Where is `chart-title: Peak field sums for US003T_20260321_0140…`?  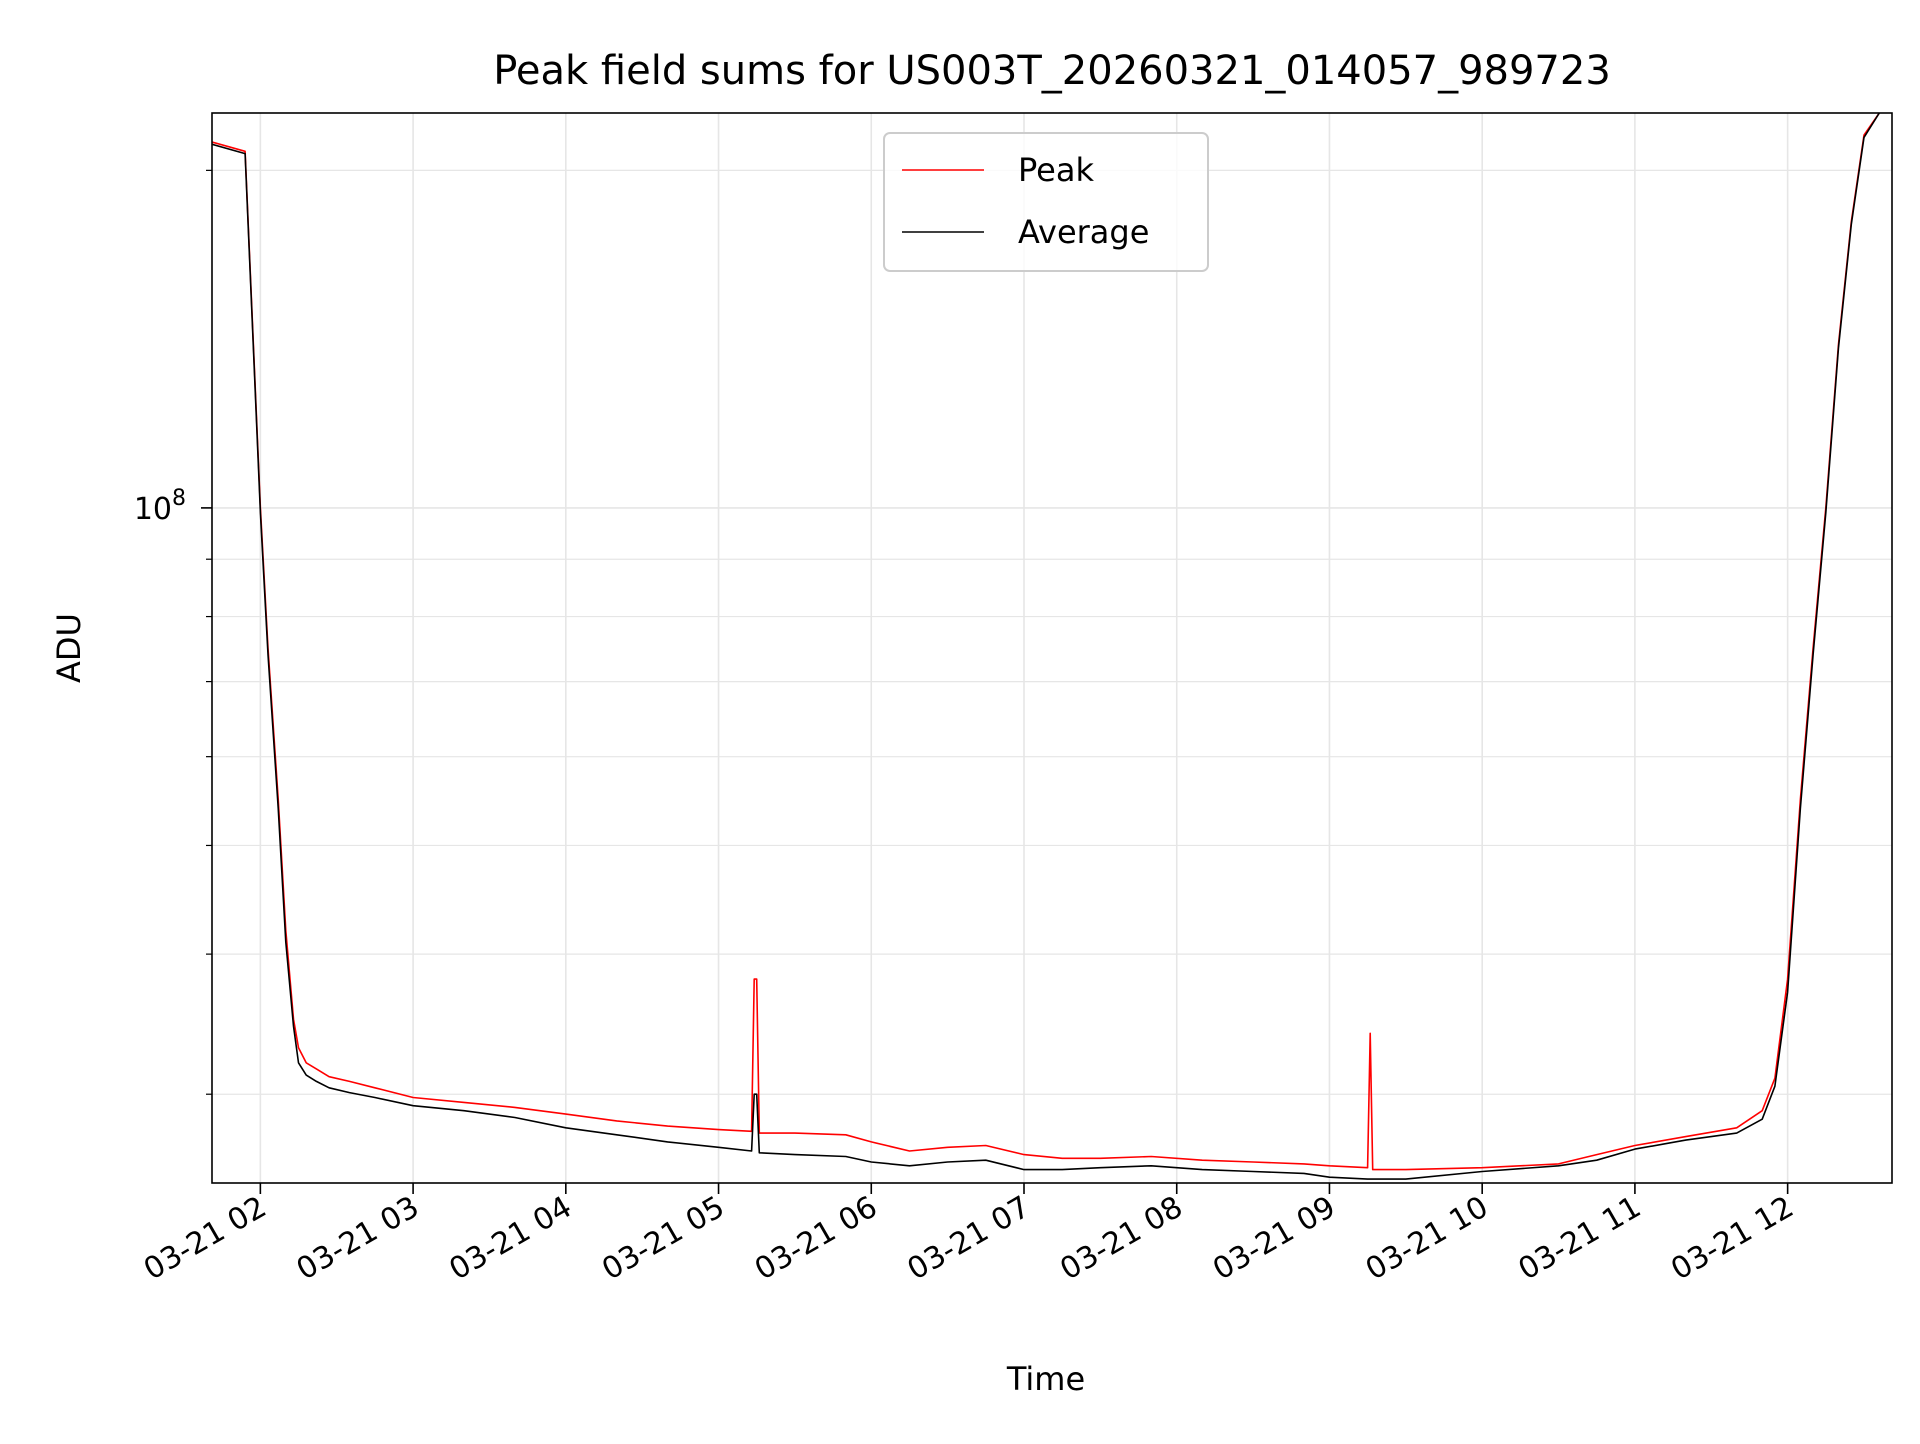 chart-title: Peak field sums for US003T_20260321_0140… is located at coordinates (1052, 71).